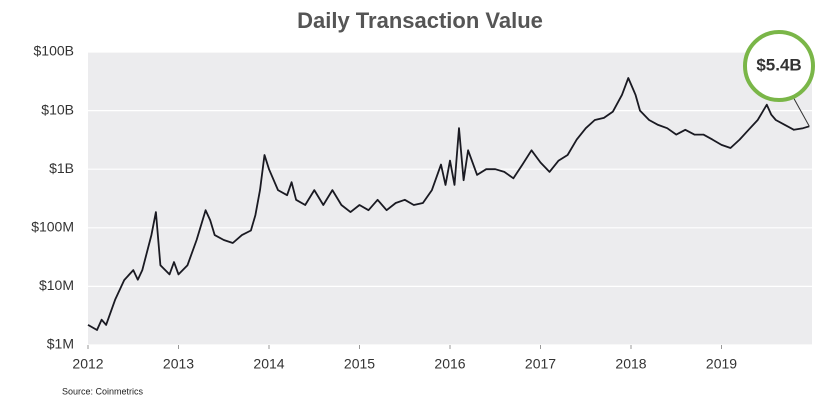  What do you see at coordinates (178, 364) in the screenshot?
I see `x-tick-label: 2013` at bounding box center [178, 364].